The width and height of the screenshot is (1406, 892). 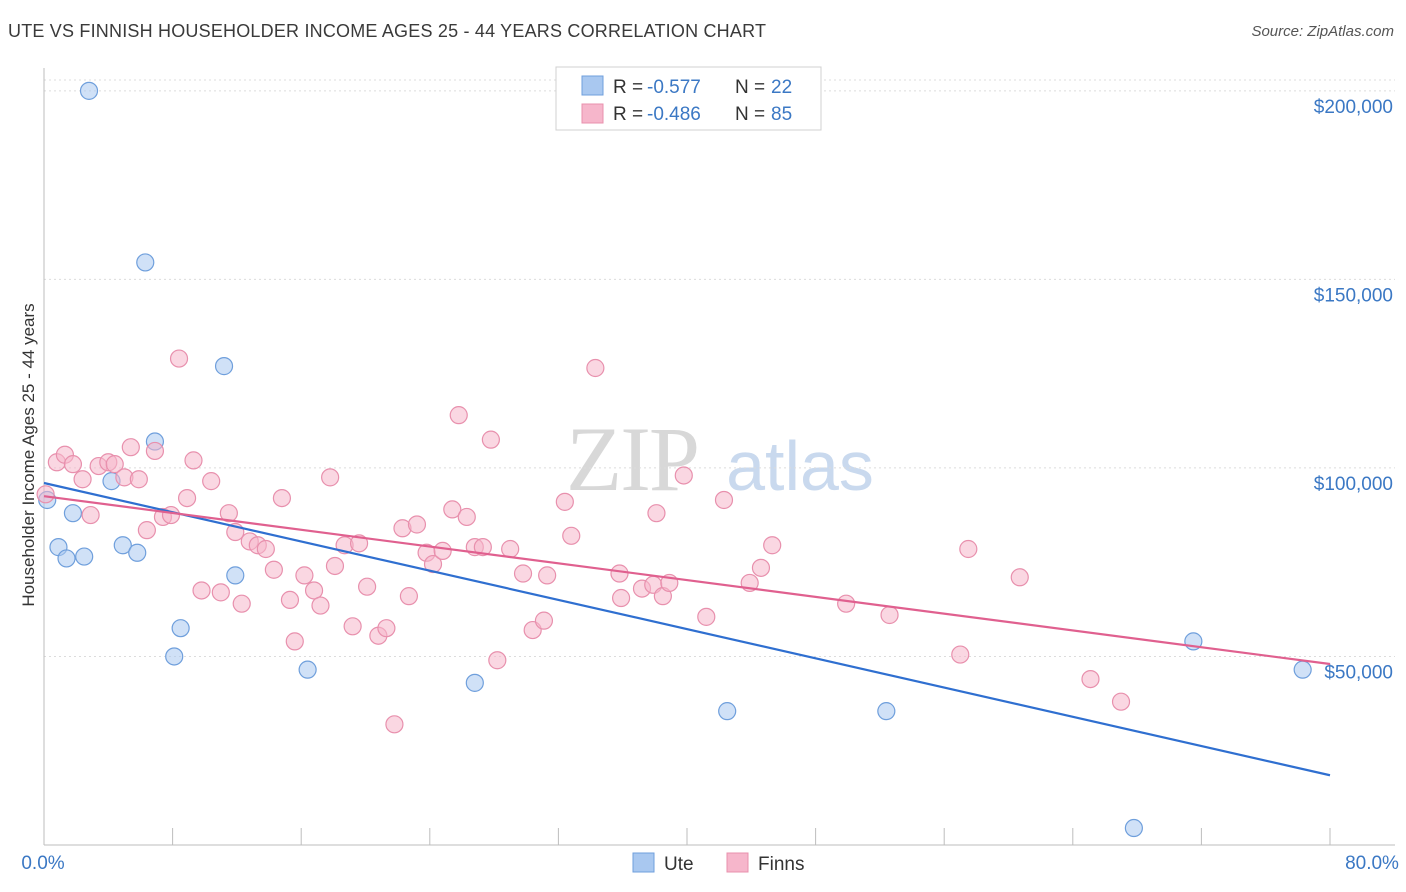 I want to click on source-label: Source: ZipAtlas.com, so click(x=1322, y=31).